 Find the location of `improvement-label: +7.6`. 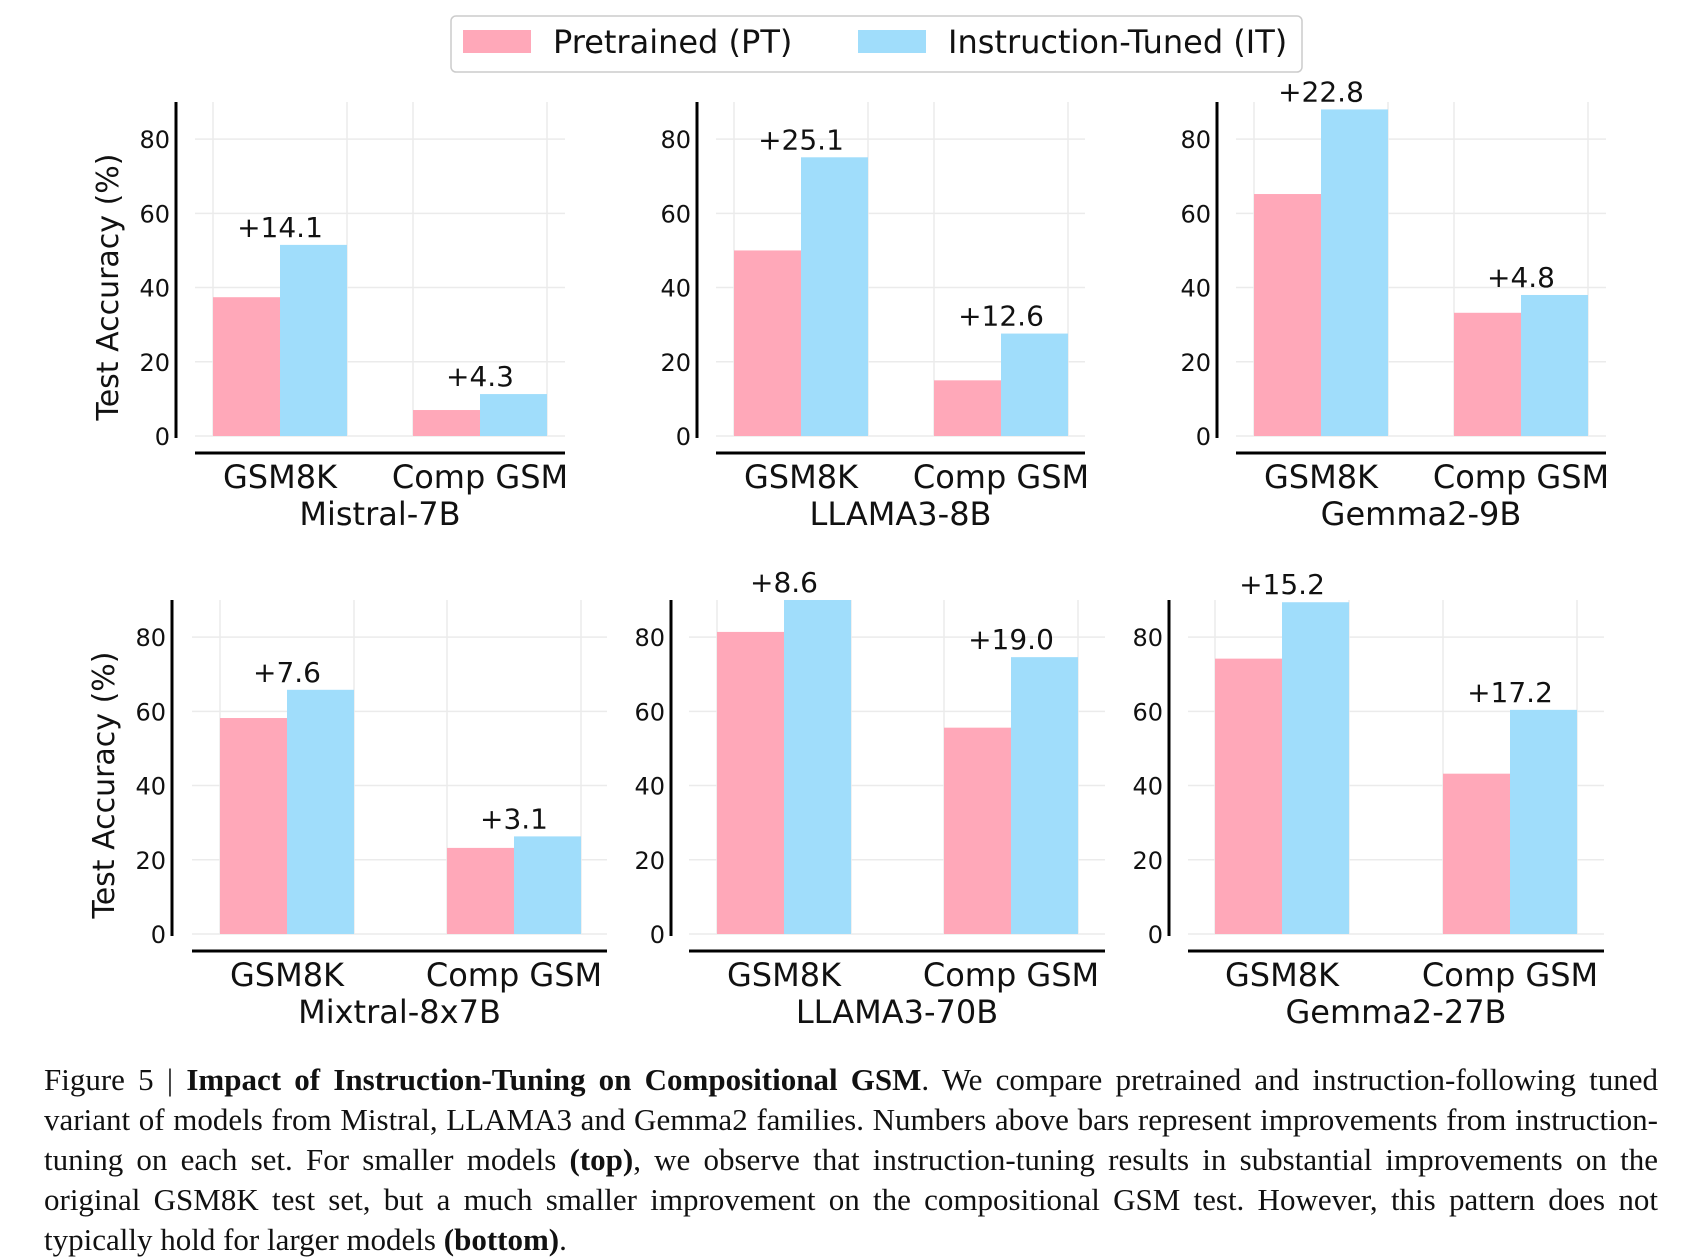

improvement-label: +7.6 is located at coordinates (287, 672).